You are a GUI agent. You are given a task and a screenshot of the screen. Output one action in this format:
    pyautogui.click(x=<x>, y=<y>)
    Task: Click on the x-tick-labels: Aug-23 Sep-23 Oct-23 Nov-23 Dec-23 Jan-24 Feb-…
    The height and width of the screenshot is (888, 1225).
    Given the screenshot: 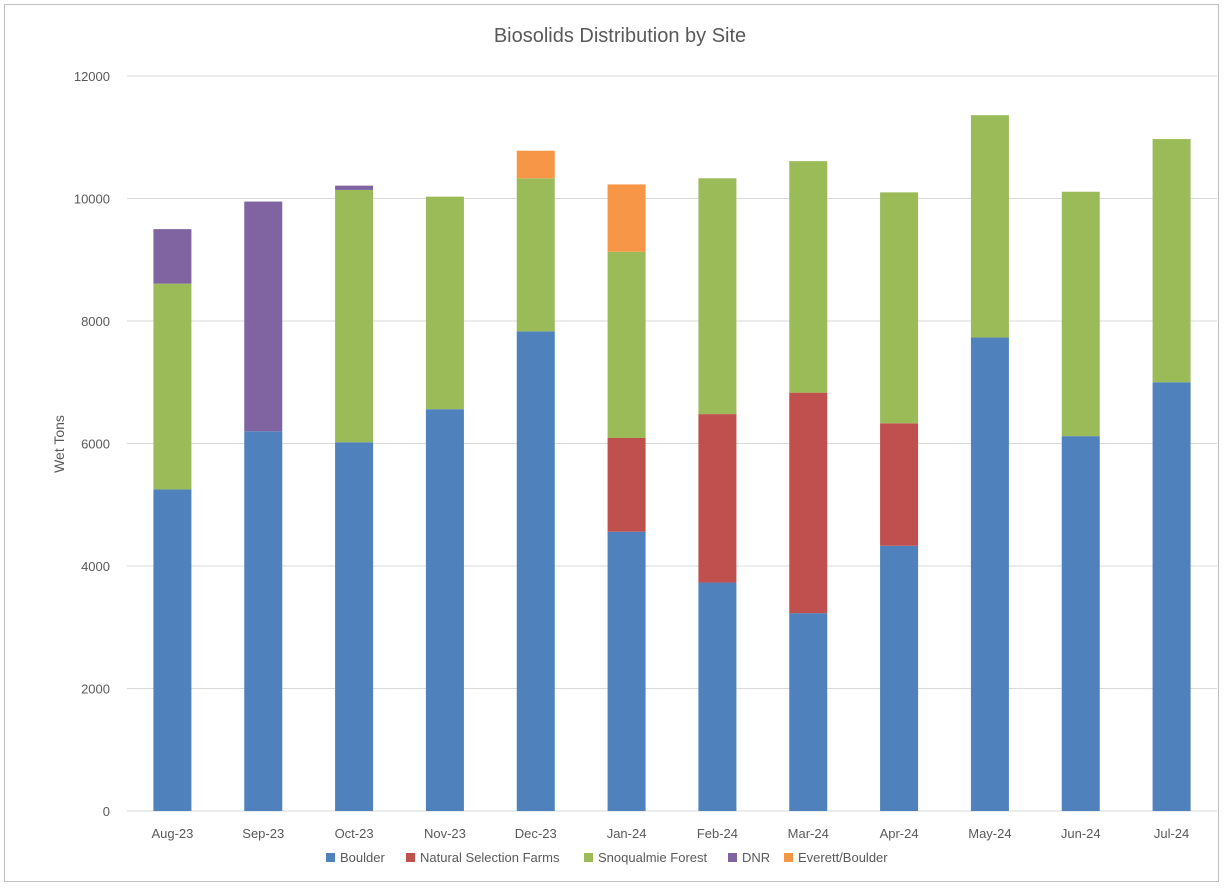 What is the action you would take?
    pyautogui.click(x=670, y=833)
    